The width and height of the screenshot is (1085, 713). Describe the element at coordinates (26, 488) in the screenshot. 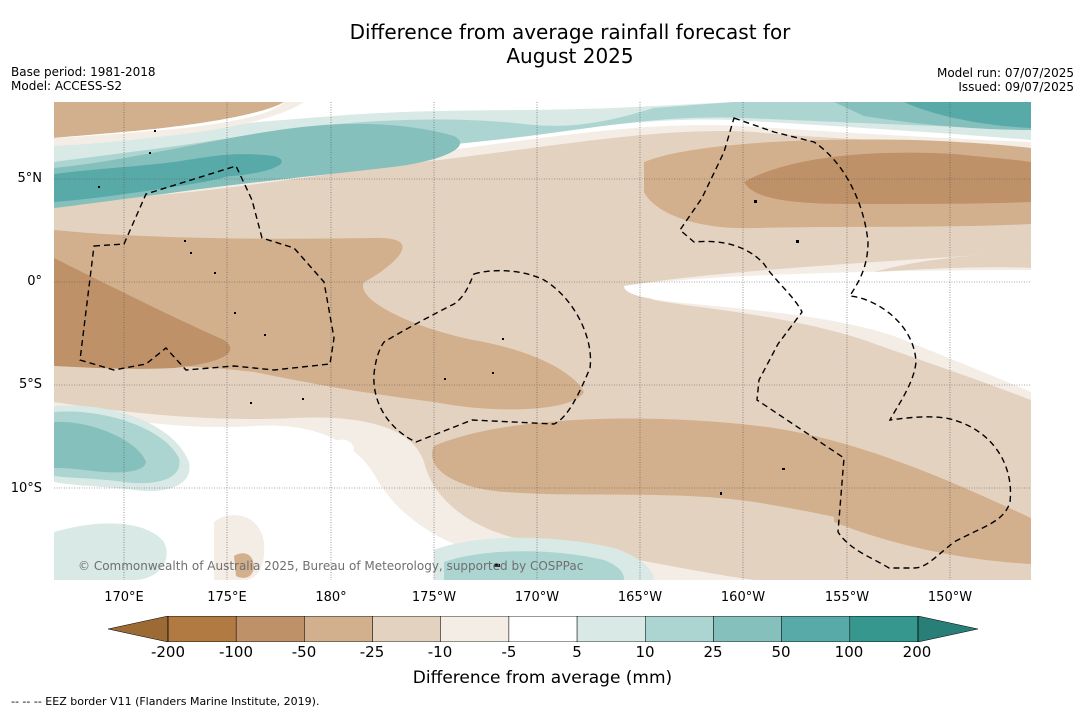

I see `lat-label: 10°S` at that location.